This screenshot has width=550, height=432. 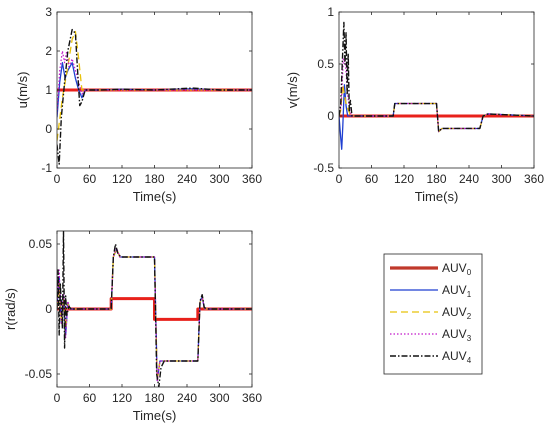 I want to click on legend: AUV0 AUV1 AUV2 AUV3 AUV4, so click(x=433, y=314).